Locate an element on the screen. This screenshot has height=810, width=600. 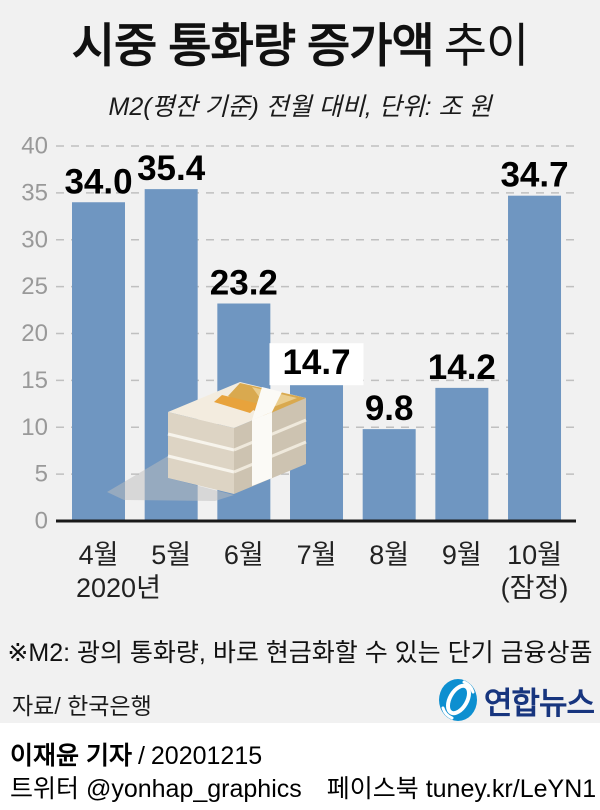
value-label-backing is located at coordinates (316, 364).